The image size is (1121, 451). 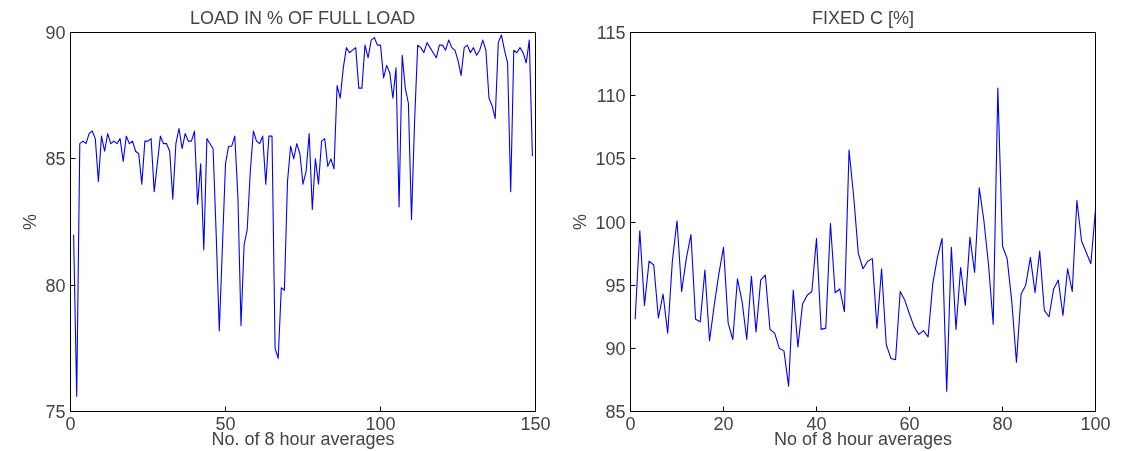 I want to click on x-tick-label: 80, so click(x=1002, y=423).